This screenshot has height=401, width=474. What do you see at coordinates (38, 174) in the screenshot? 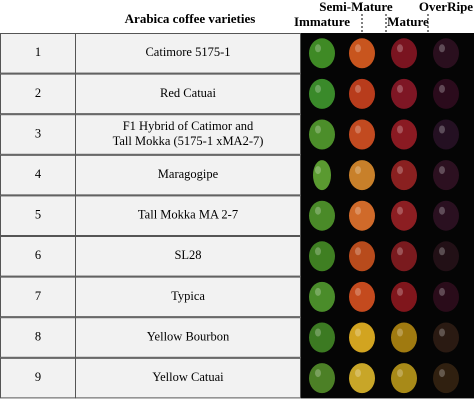
I see `row-number: 4` at bounding box center [38, 174].